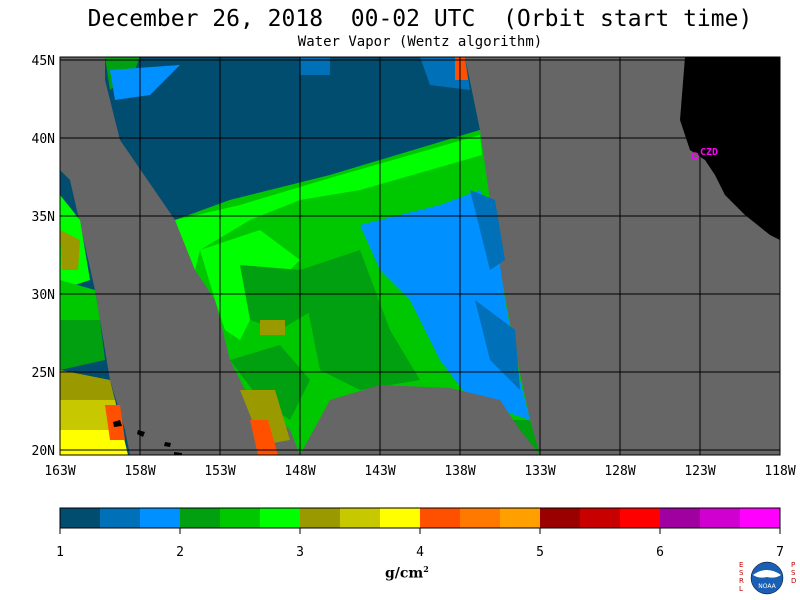  Describe the element at coordinates (730, 148) in the screenshot. I see `land-north-america` at that location.